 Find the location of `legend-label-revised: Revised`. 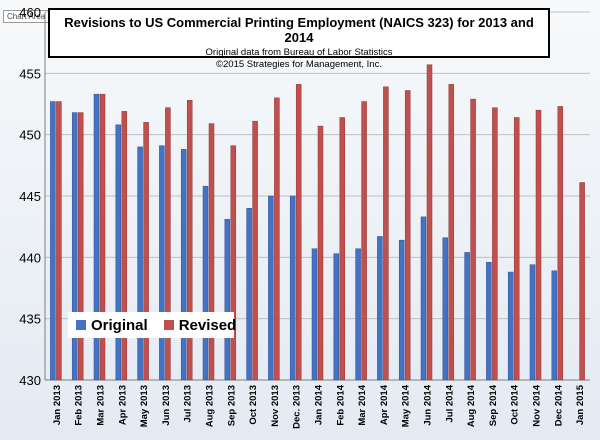

legend-label-revised: Revised is located at coordinates (207, 325).